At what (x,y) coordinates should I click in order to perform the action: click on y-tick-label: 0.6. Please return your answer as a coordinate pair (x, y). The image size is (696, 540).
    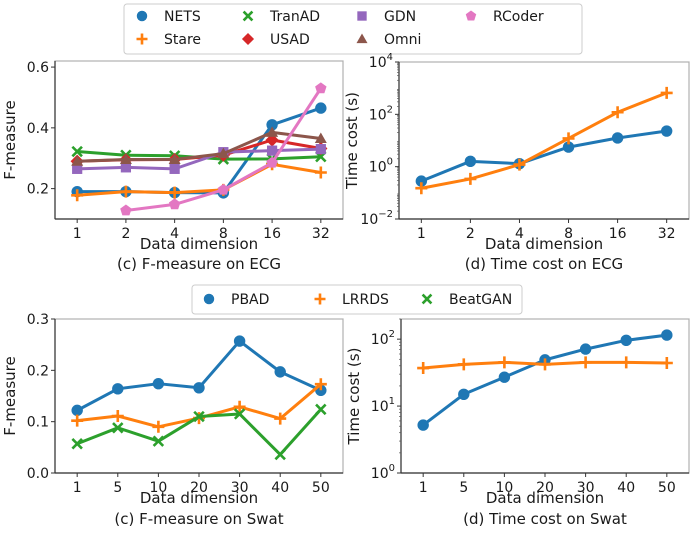
    Looking at the image, I should click on (38, 68).